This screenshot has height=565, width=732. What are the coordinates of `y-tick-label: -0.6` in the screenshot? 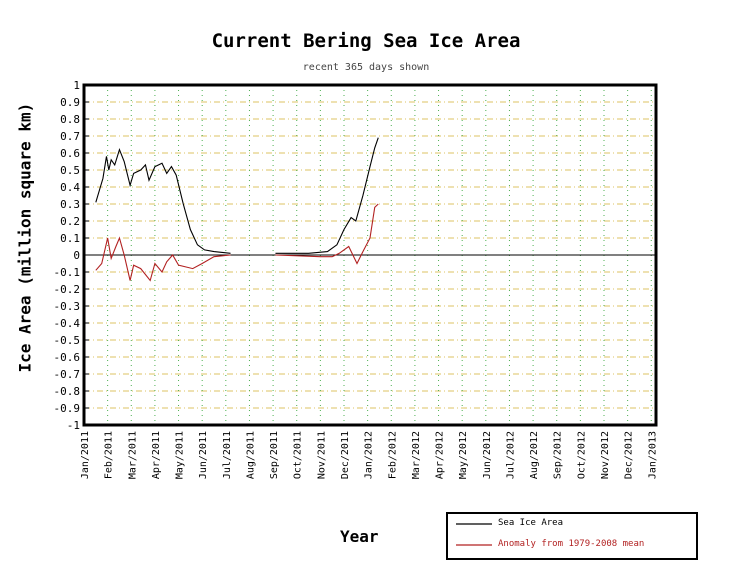 It's located at (67, 357).